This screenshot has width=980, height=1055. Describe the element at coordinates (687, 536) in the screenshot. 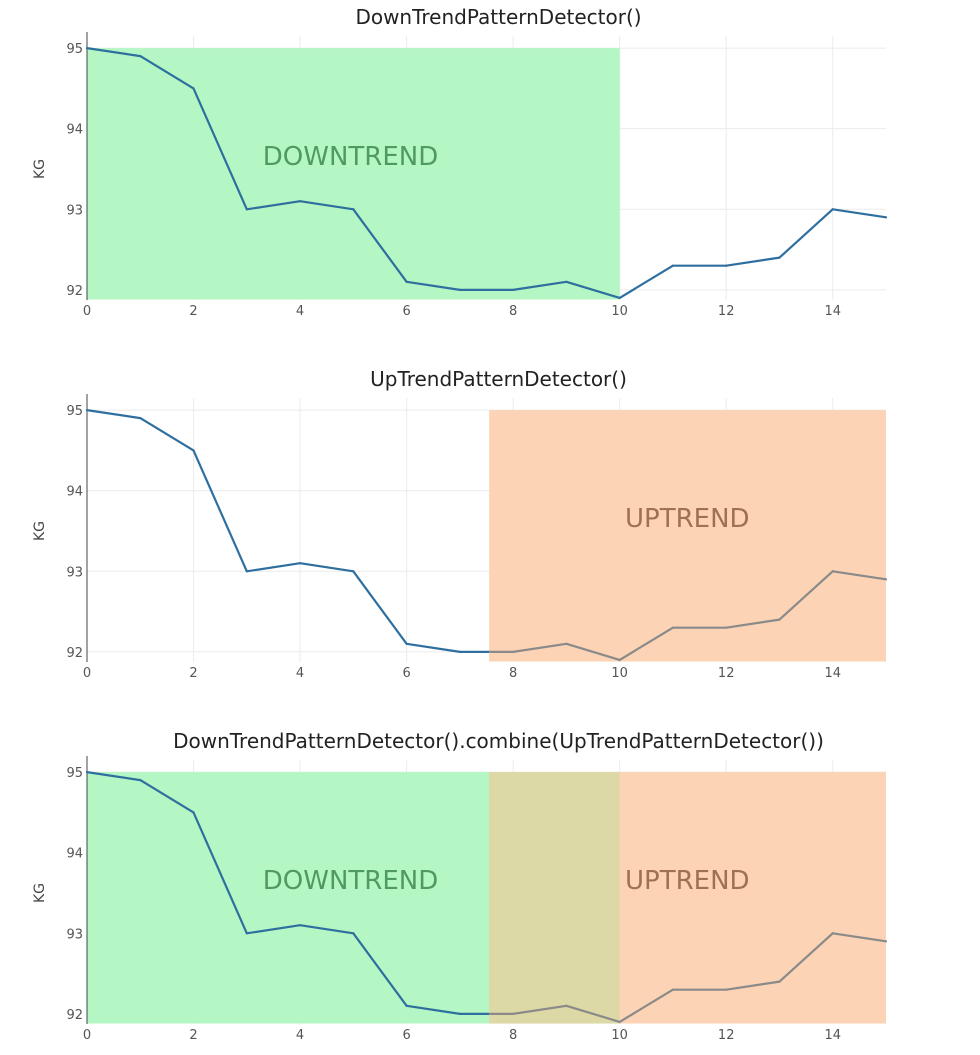

I see `uptrend-region` at that location.